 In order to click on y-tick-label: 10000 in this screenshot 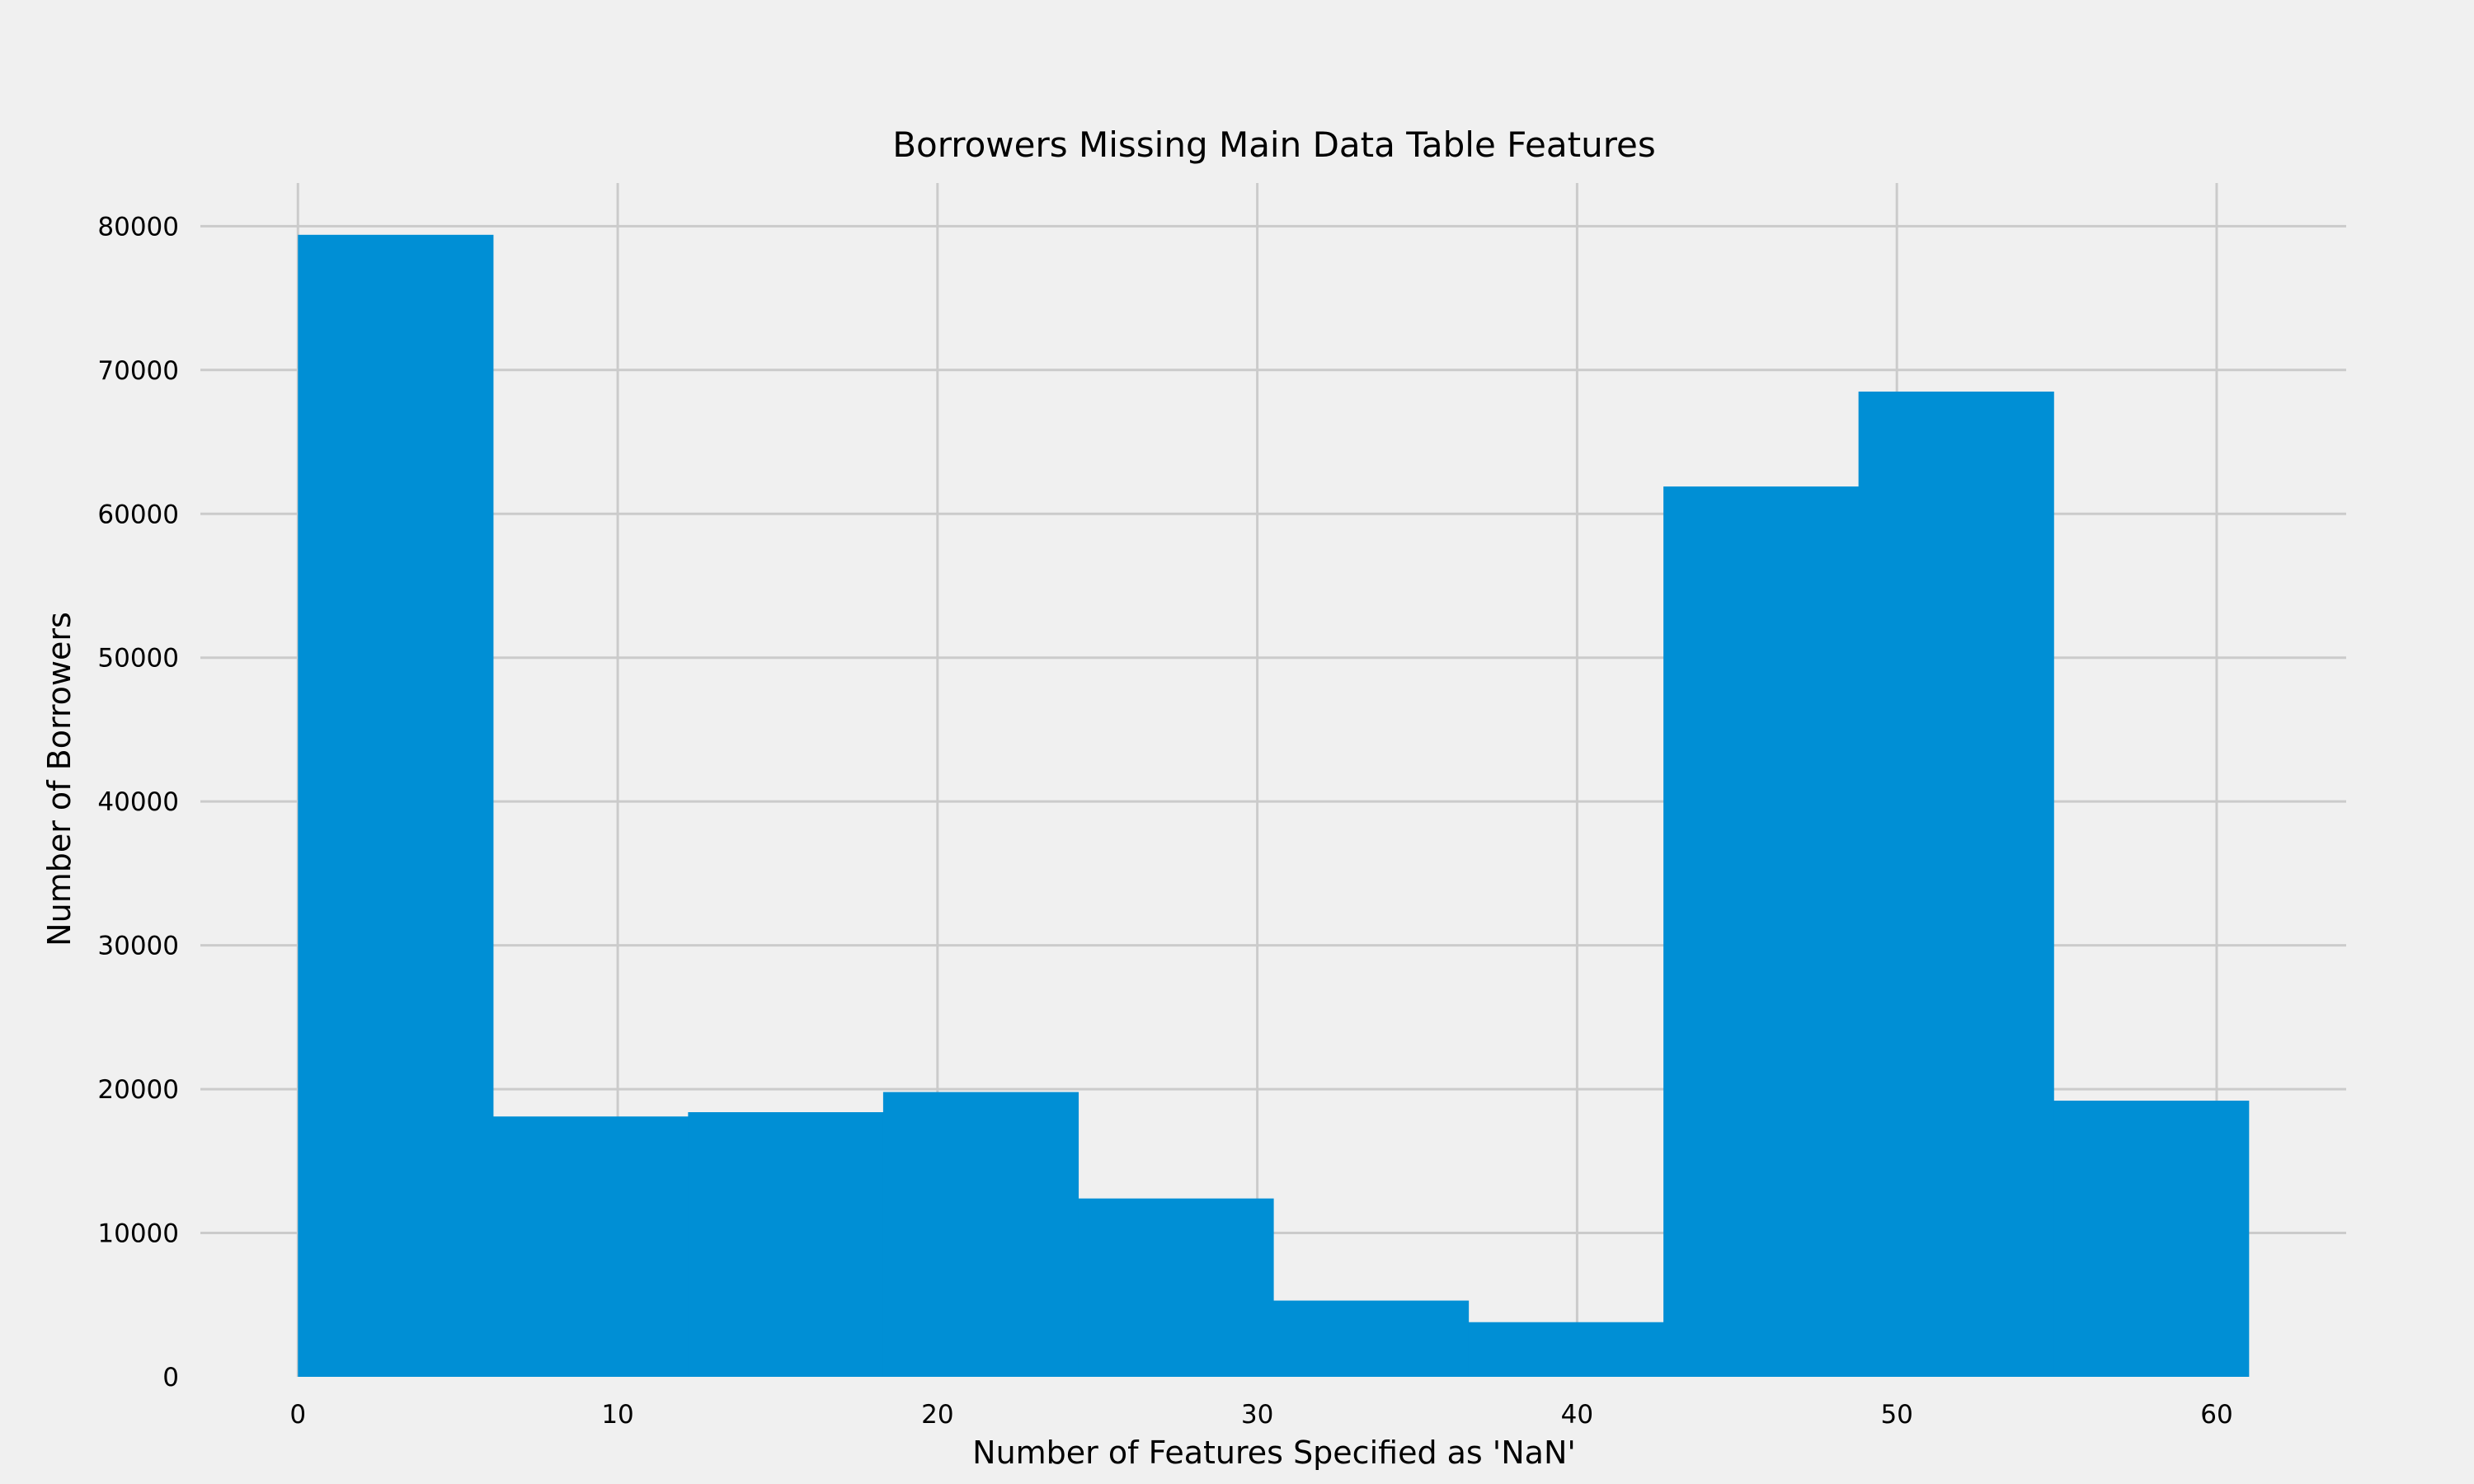, I will do `click(138, 1234)`.